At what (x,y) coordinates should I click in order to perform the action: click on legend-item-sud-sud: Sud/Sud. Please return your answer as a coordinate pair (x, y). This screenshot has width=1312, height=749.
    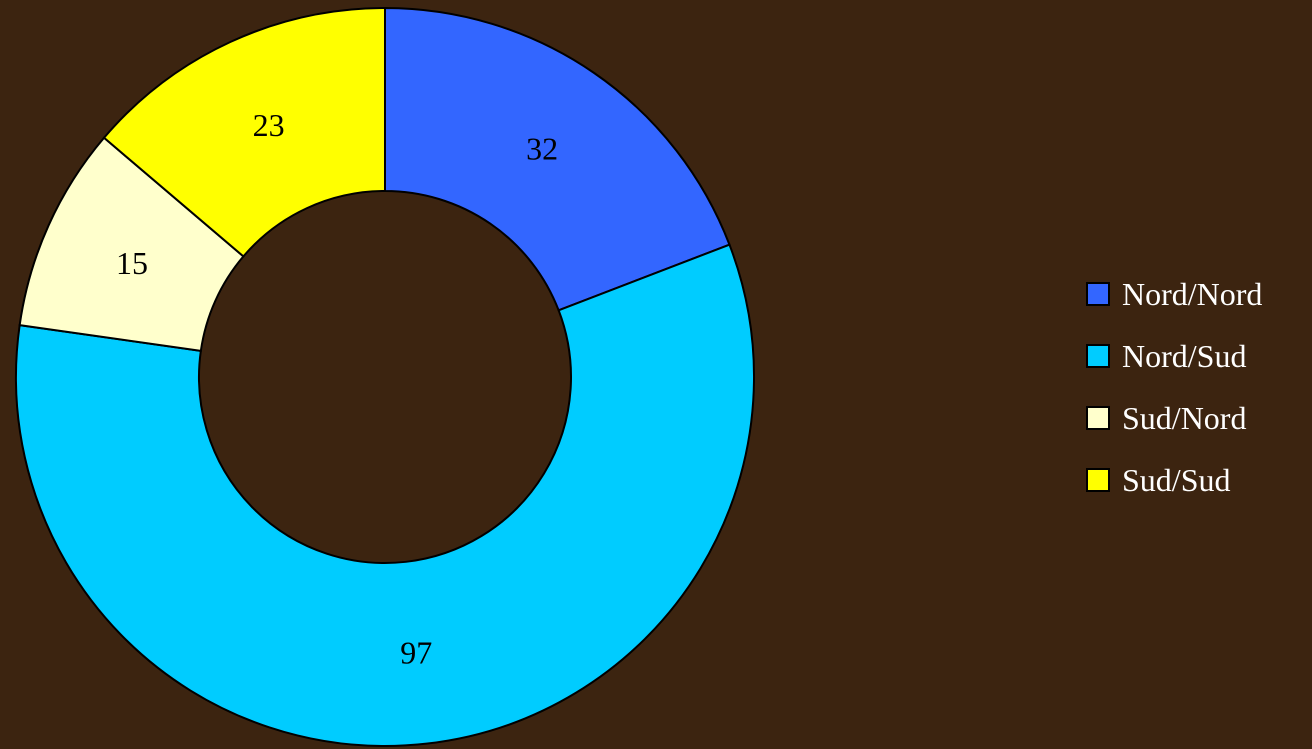
    Looking at the image, I should click on (1174, 480).